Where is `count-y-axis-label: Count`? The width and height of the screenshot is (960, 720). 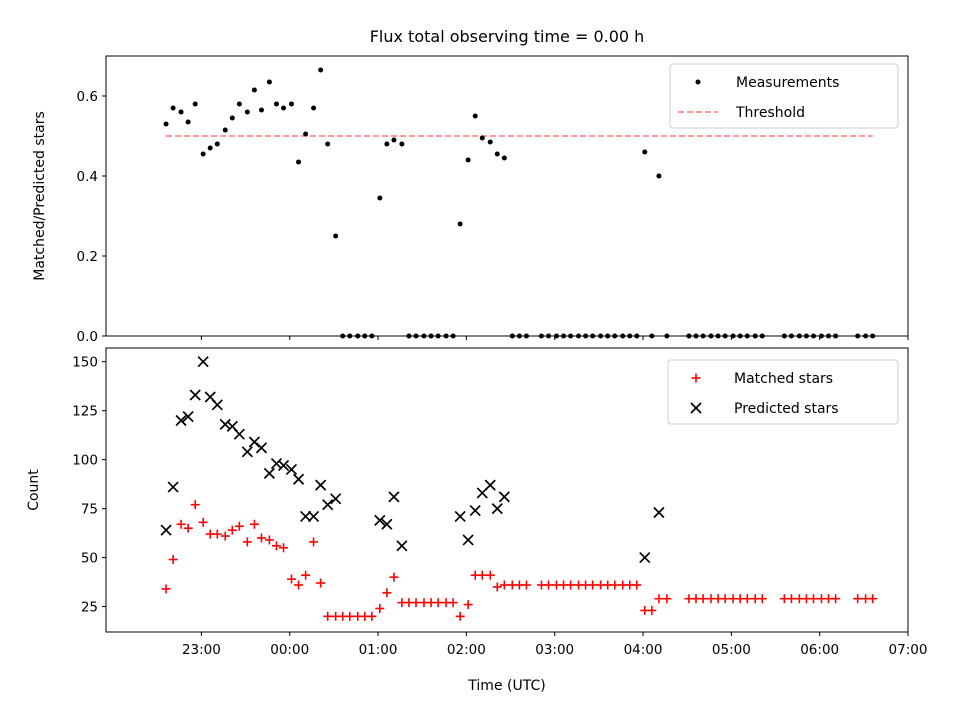 count-y-axis-label: Count is located at coordinates (34, 490).